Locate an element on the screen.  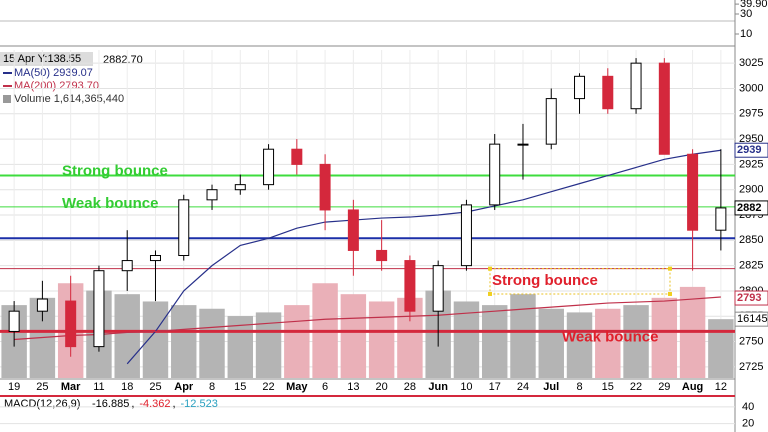
right-label: 2793 is located at coordinates (749, 298).